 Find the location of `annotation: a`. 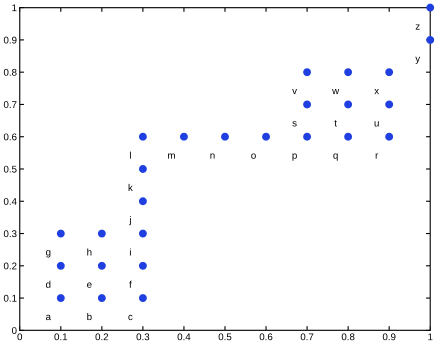

annotation: a is located at coordinates (49, 317).